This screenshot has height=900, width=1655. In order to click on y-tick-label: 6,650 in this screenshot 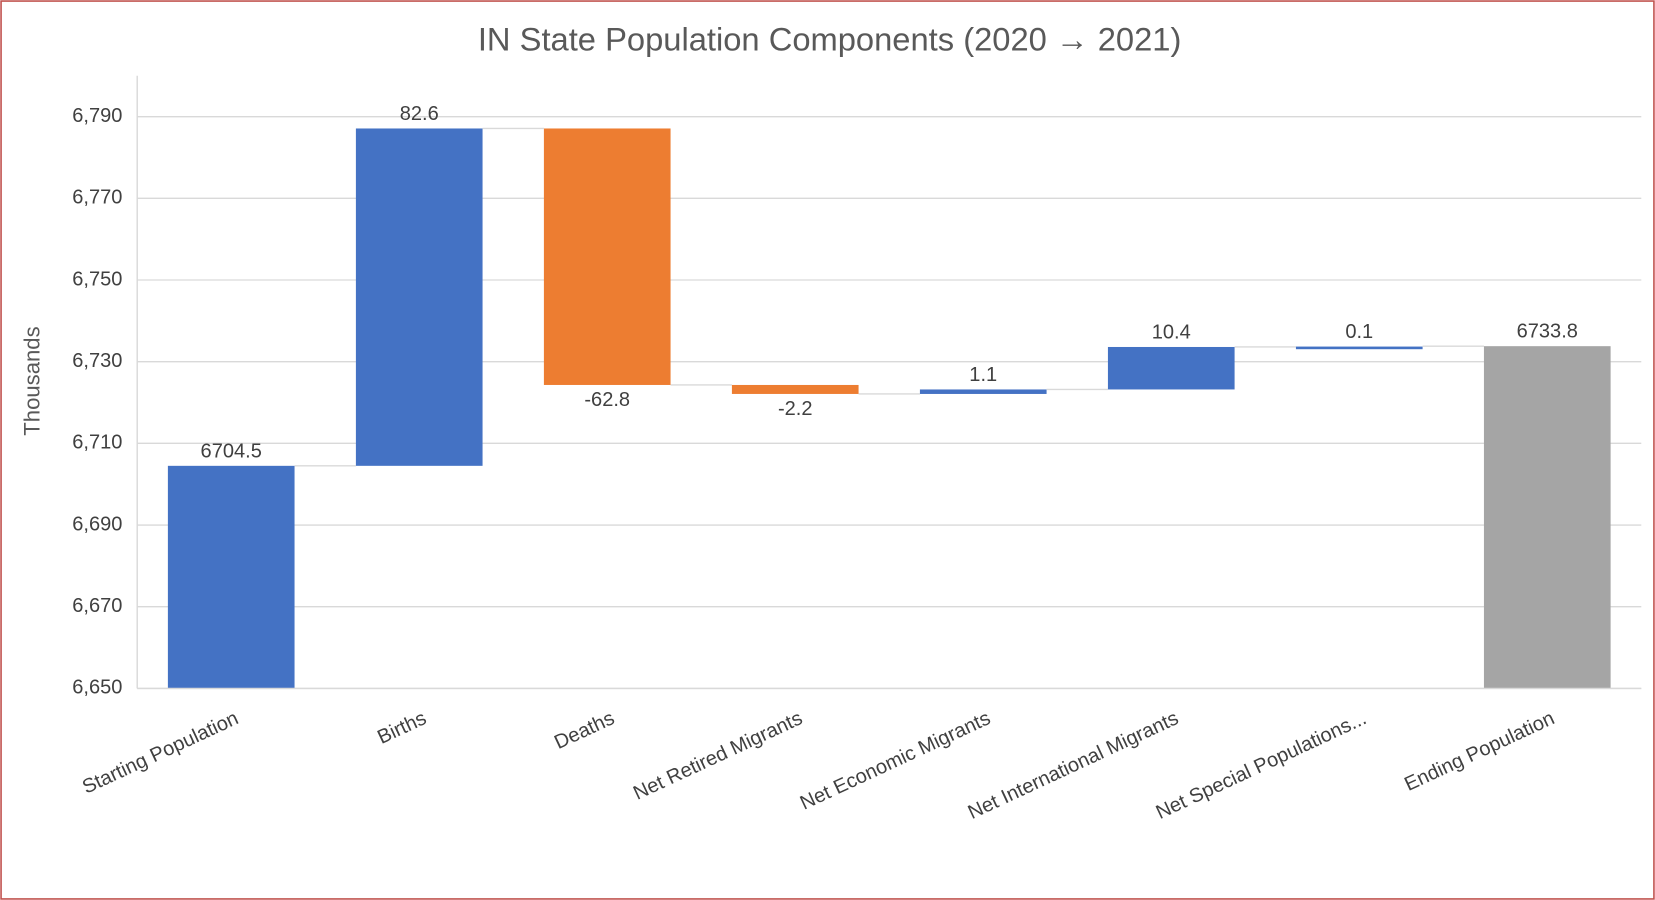, I will do `click(97, 688)`.